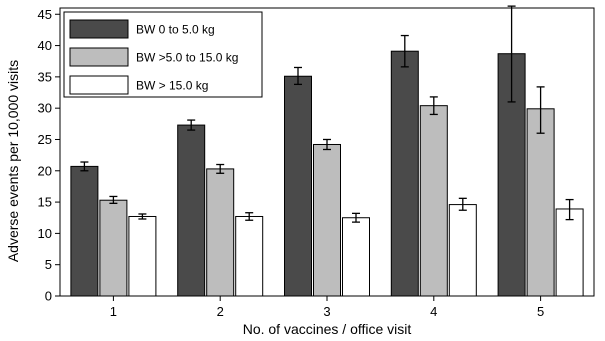 This screenshot has height=341, width=605. What do you see at coordinates (113, 311) in the screenshot?
I see `x-tick-label: 1` at bounding box center [113, 311].